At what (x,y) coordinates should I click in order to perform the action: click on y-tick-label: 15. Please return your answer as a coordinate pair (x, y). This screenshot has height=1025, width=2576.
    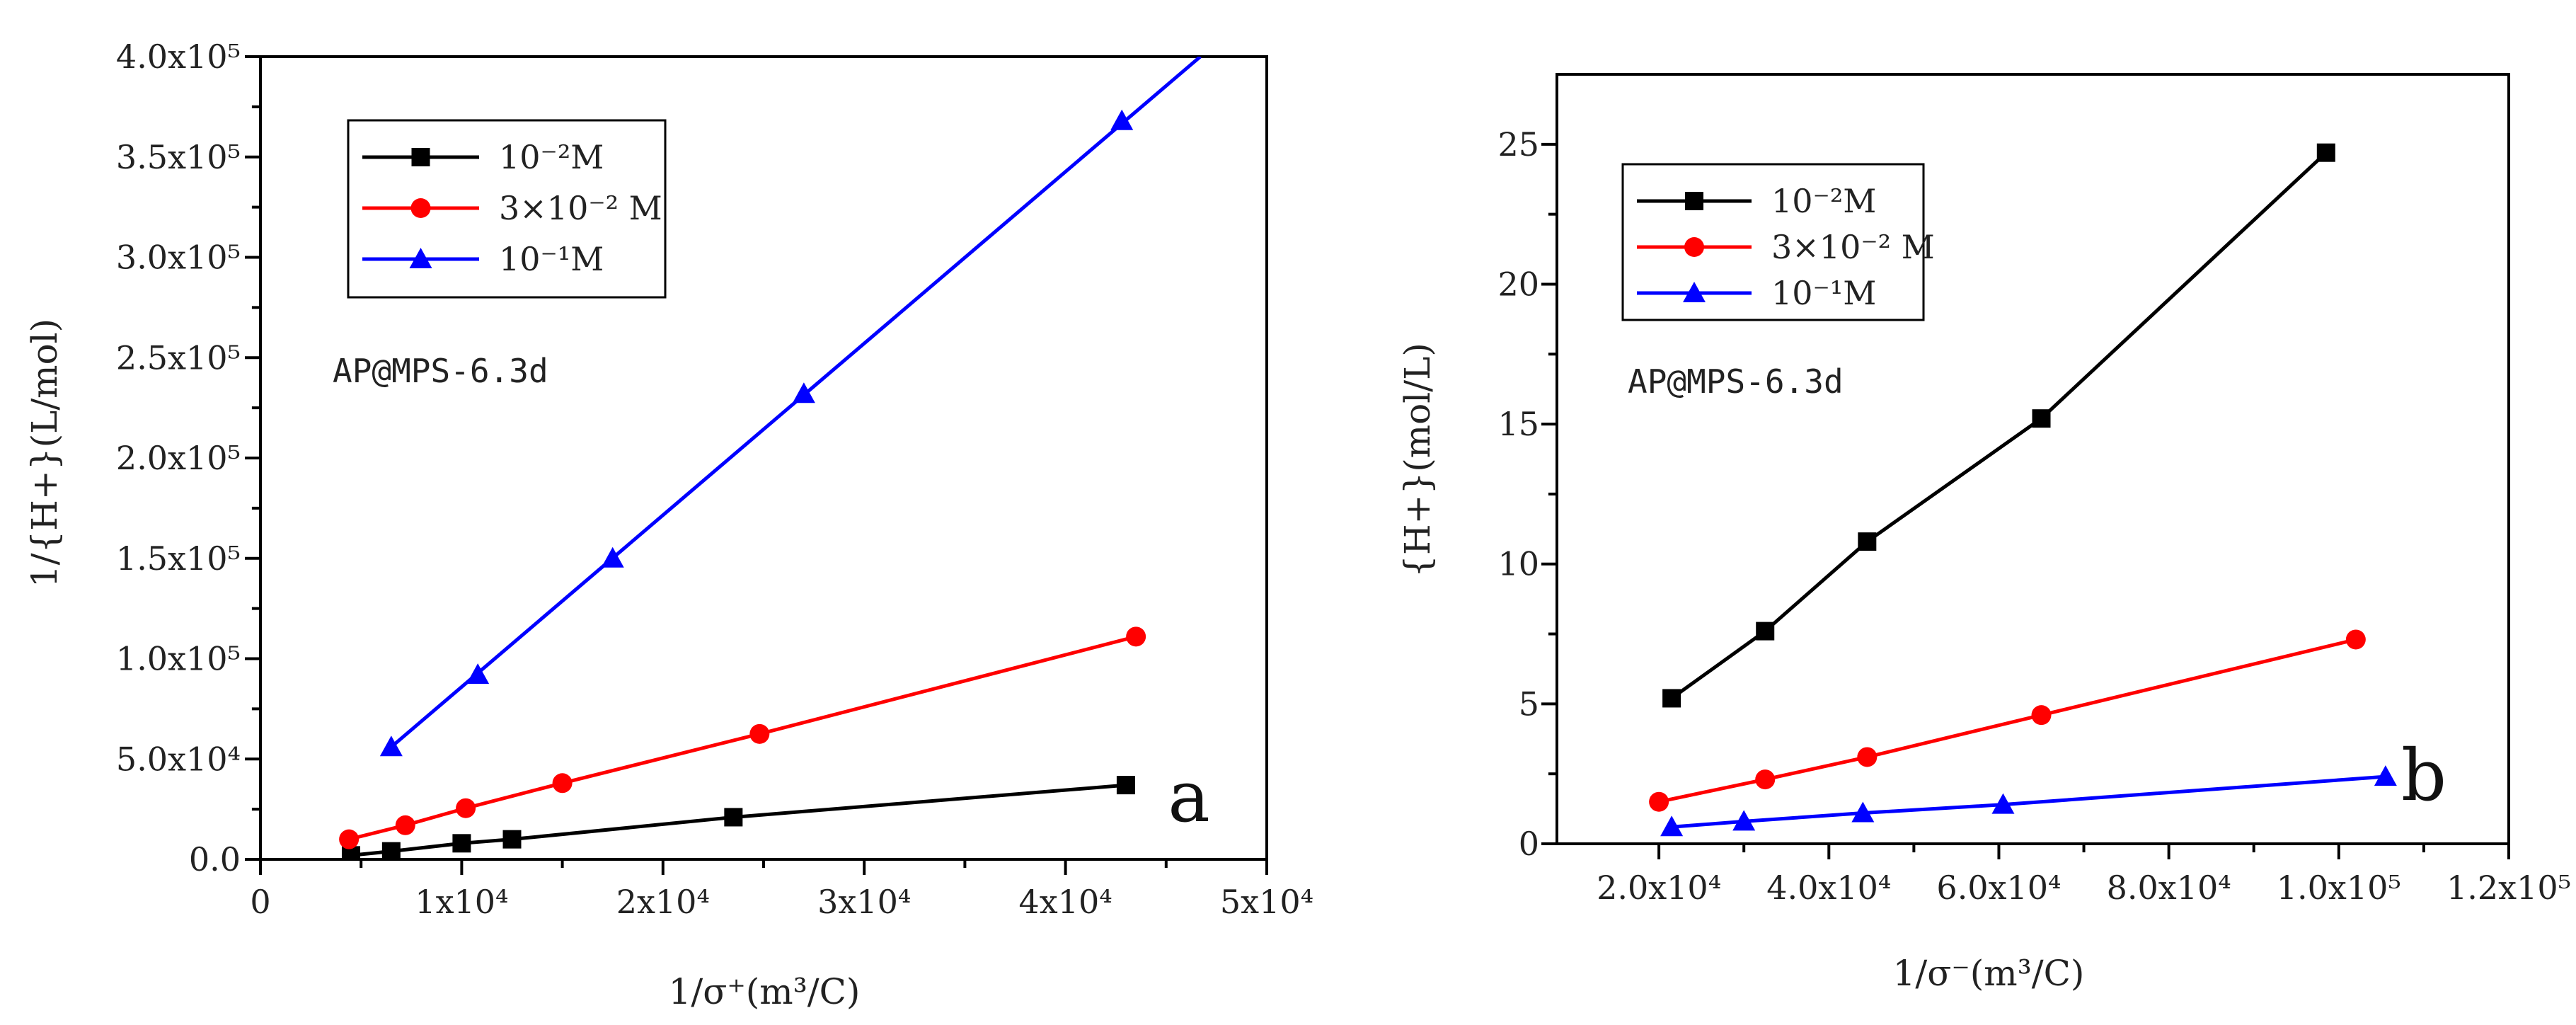
    Looking at the image, I should click on (1518, 424).